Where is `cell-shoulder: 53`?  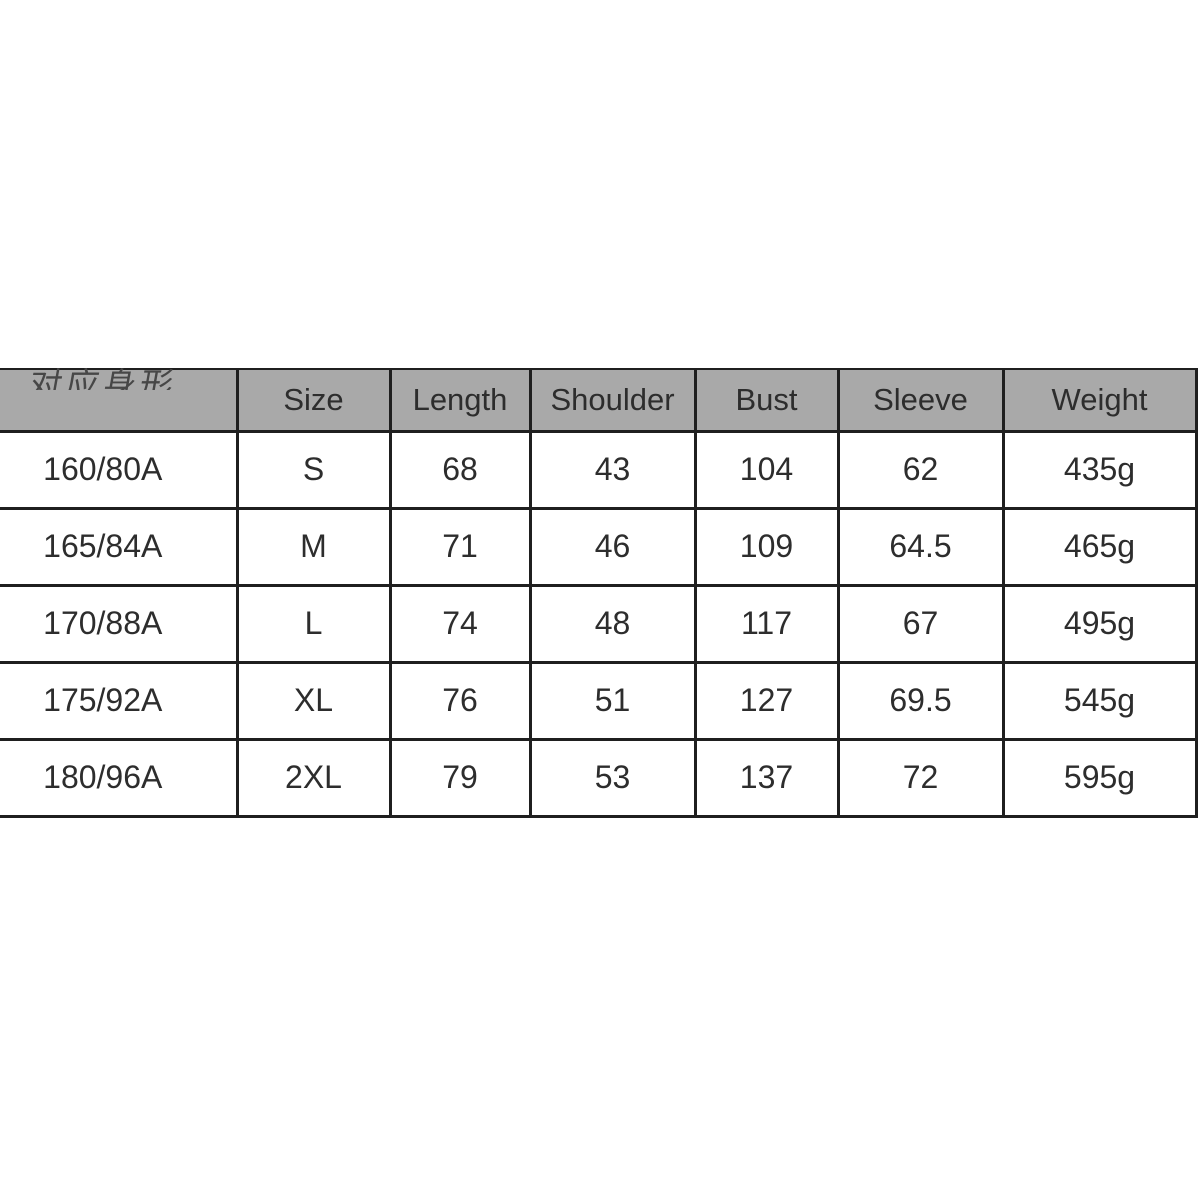
cell-shoulder: 53 is located at coordinates (612, 777).